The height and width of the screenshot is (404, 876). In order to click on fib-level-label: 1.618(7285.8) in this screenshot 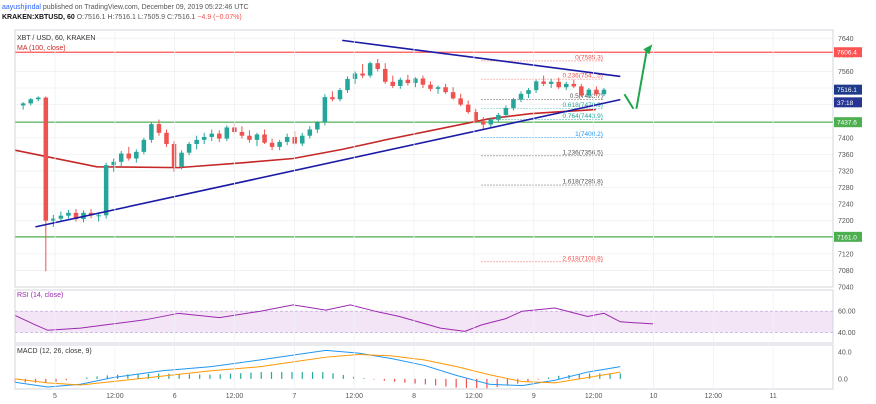, I will do `click(582, 182)`.